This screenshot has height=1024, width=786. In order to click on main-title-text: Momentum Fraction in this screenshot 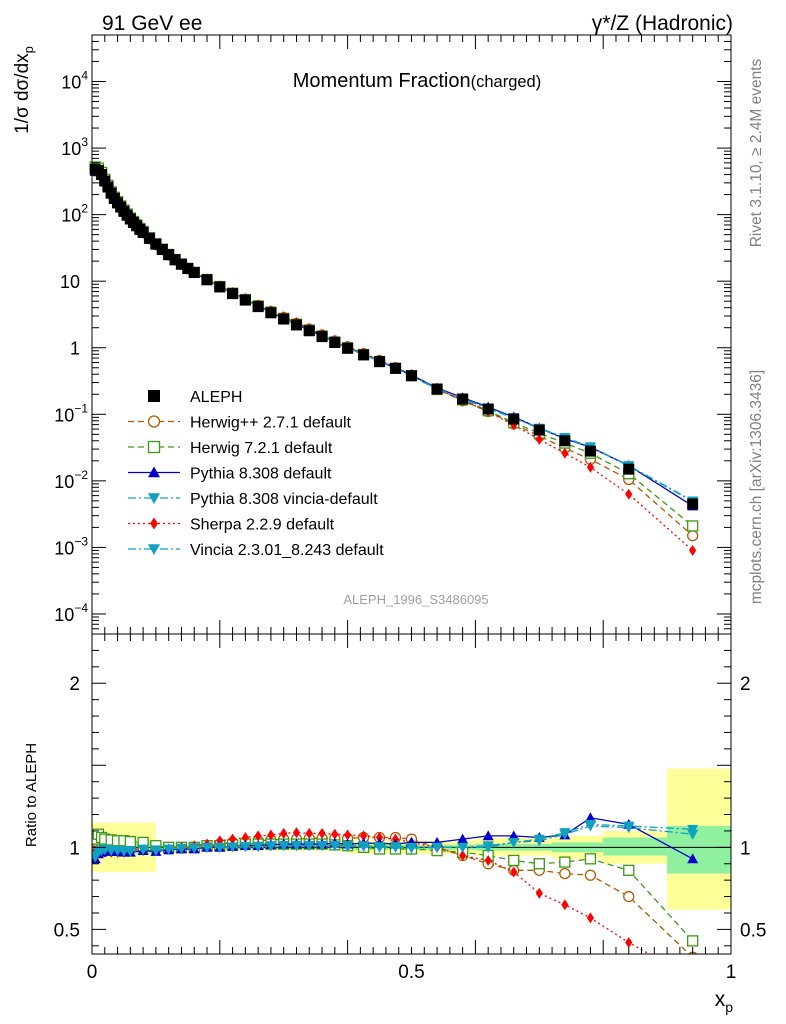, I will do `click(382, 81)`.